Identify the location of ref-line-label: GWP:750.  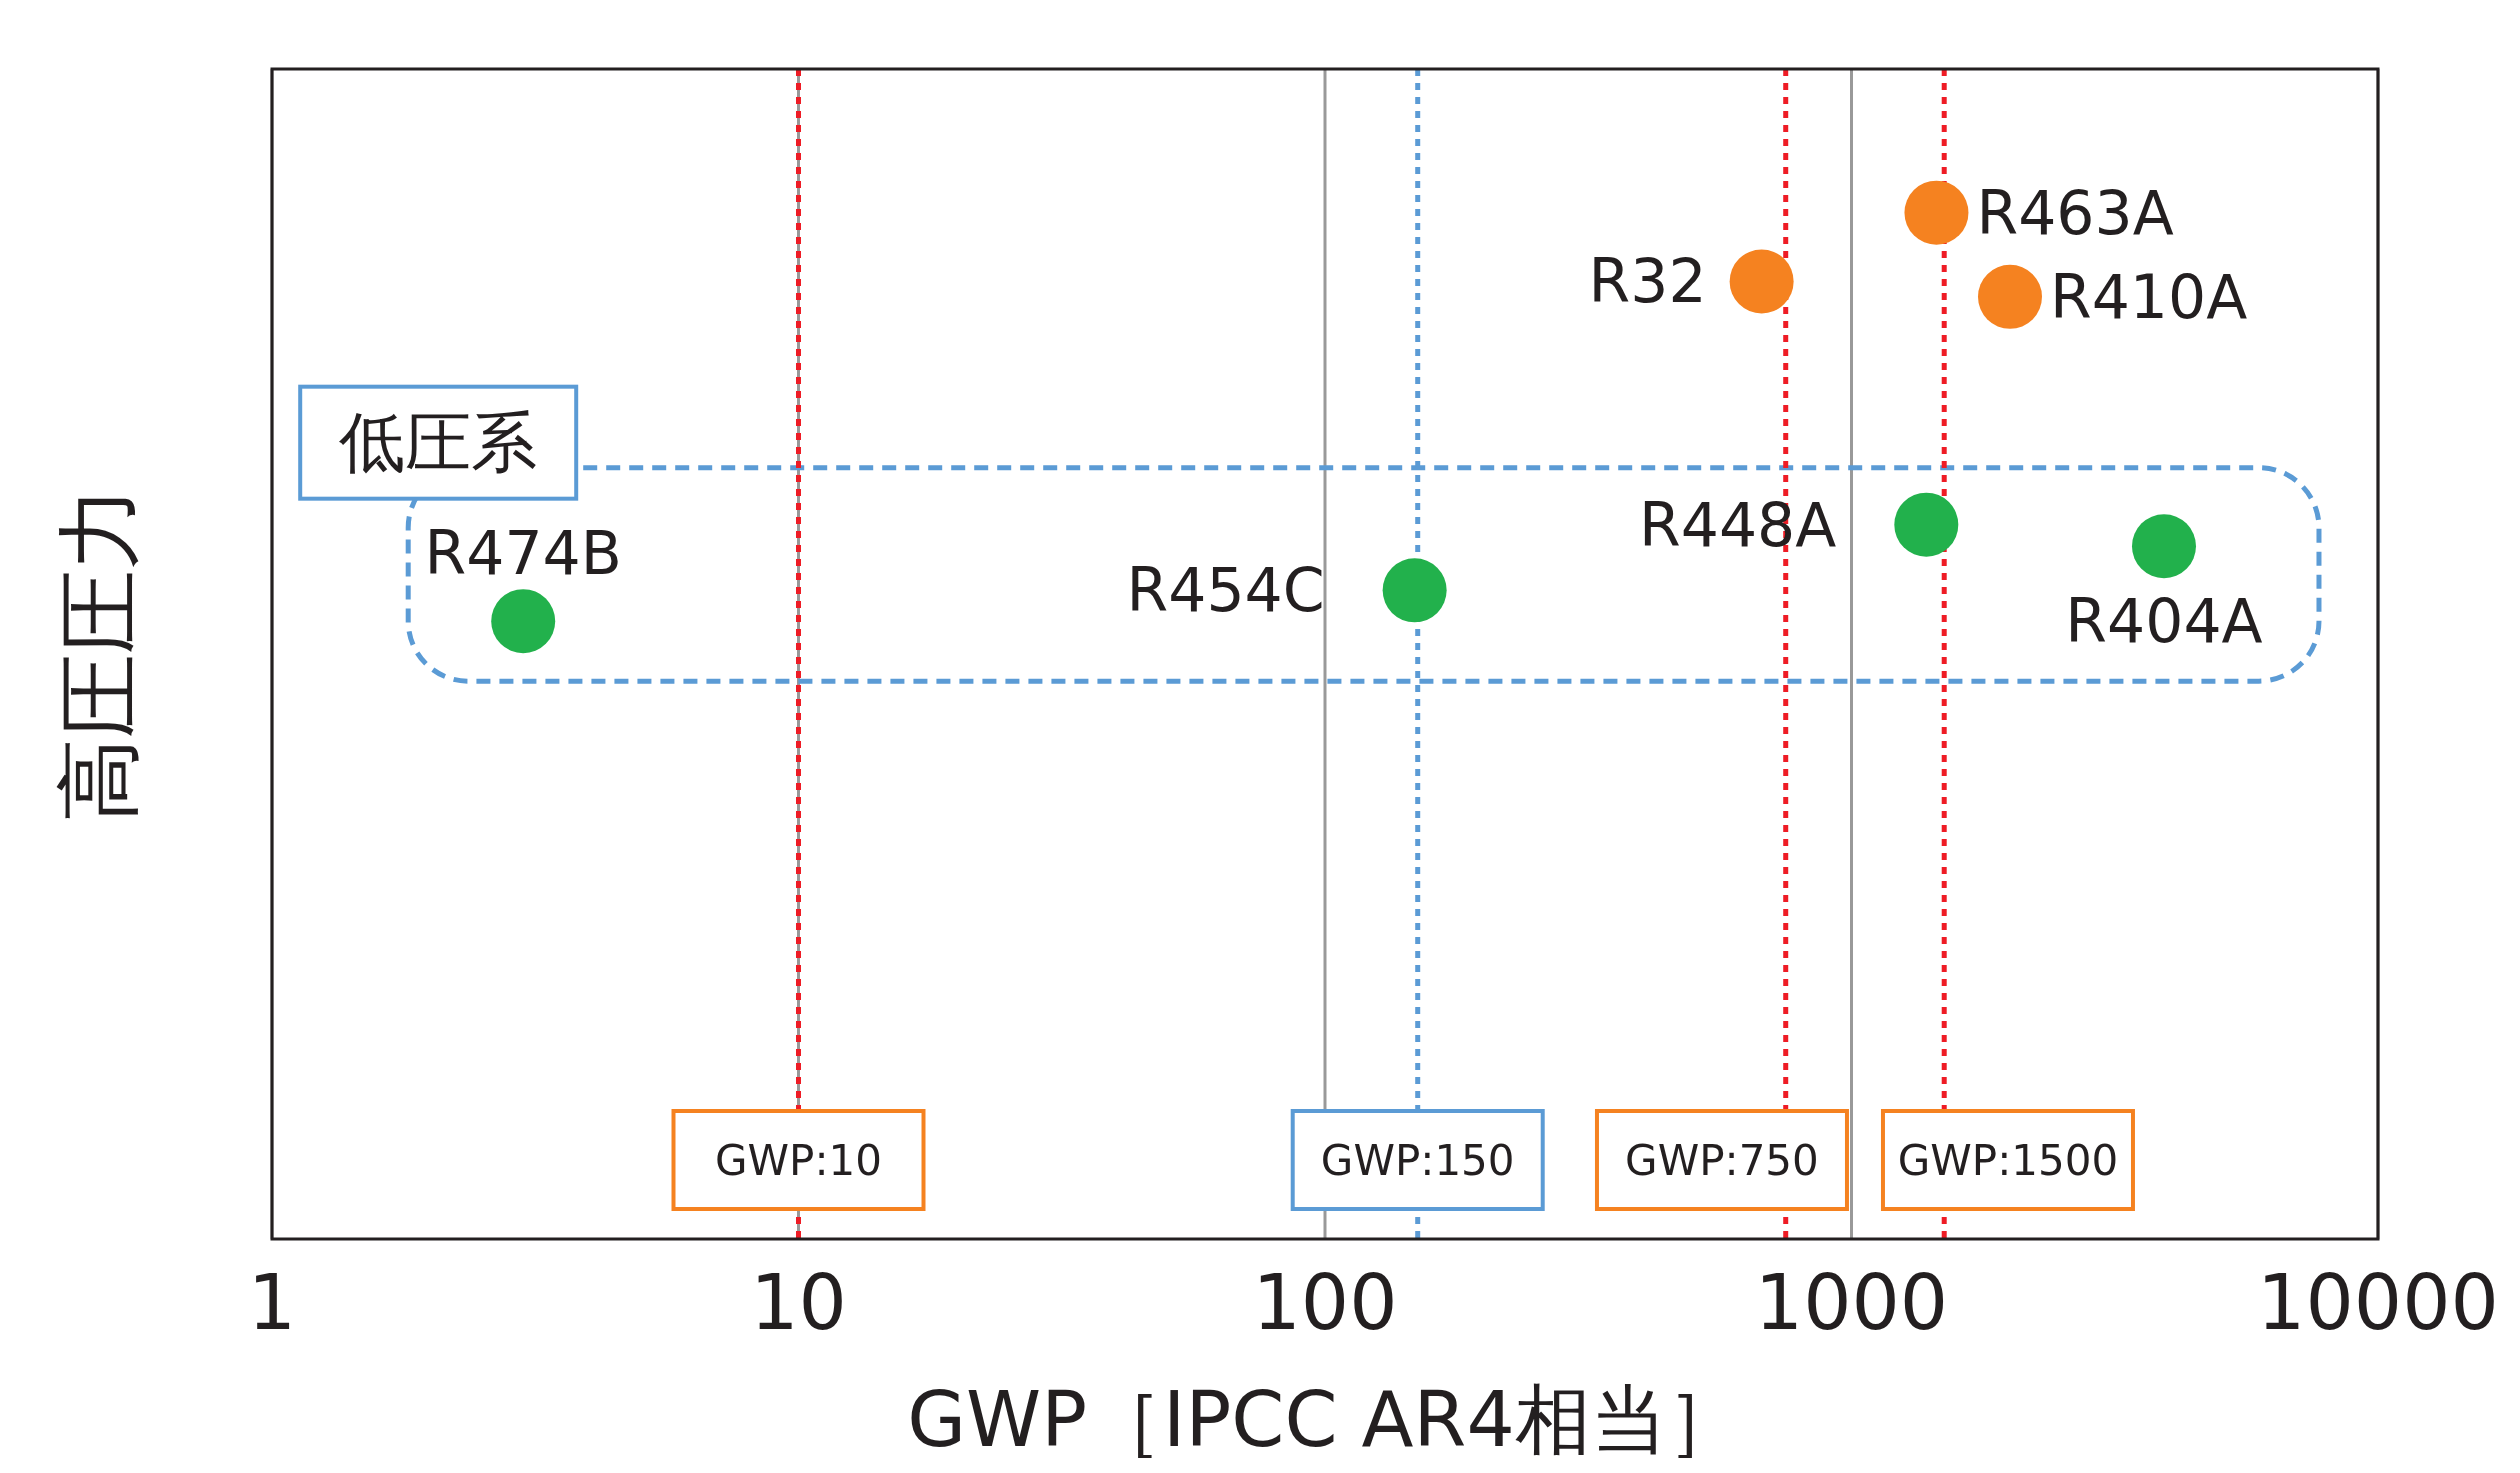
(1722, 1160).